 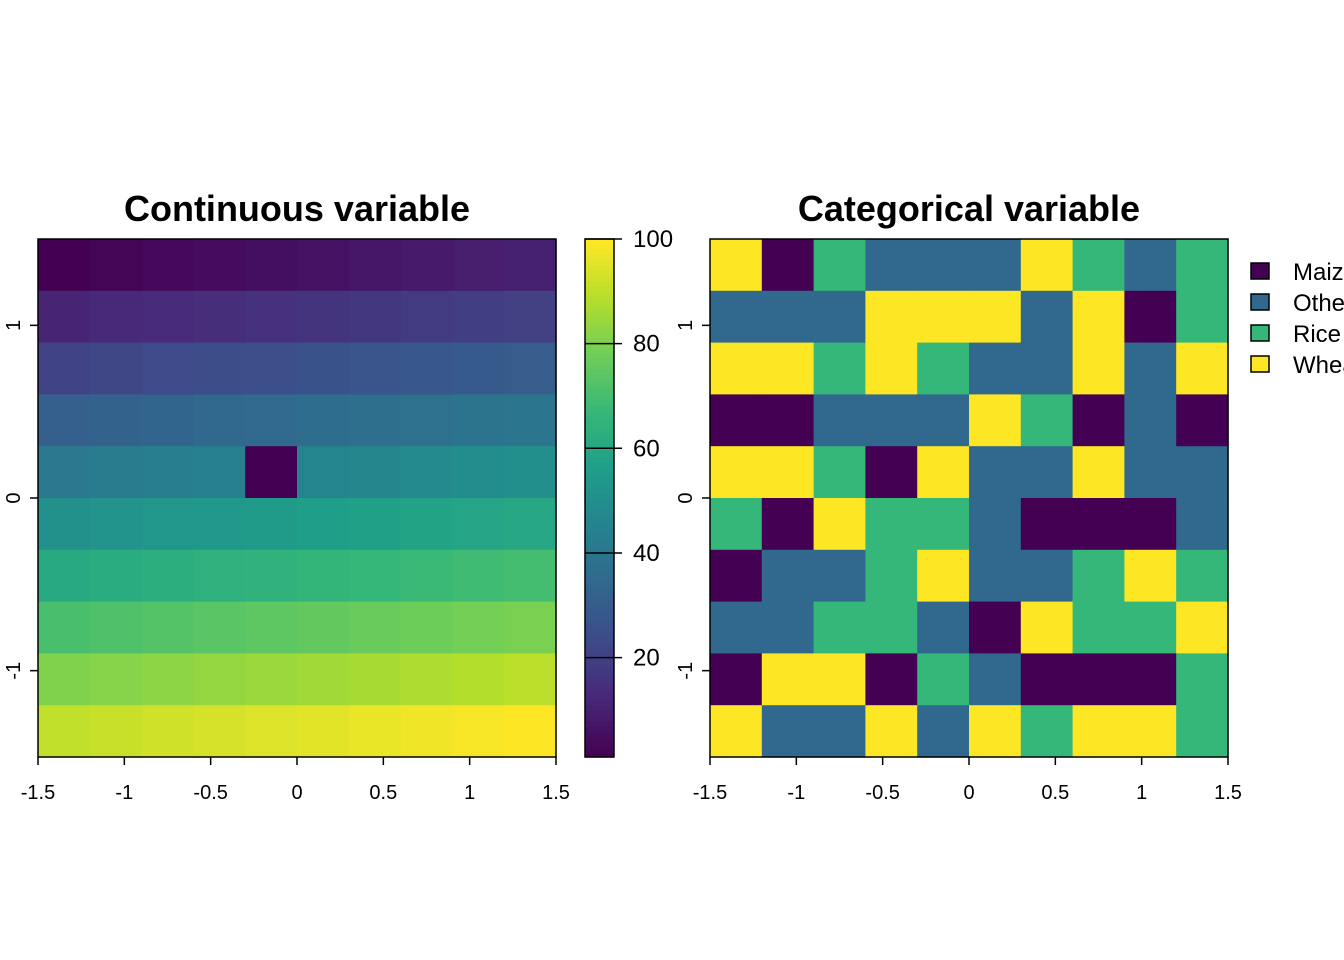 What do you see at coordinates (646, 448) in the screenshot?
I see `colorbar-tick-label: 60` at bounding box center [646, 448].